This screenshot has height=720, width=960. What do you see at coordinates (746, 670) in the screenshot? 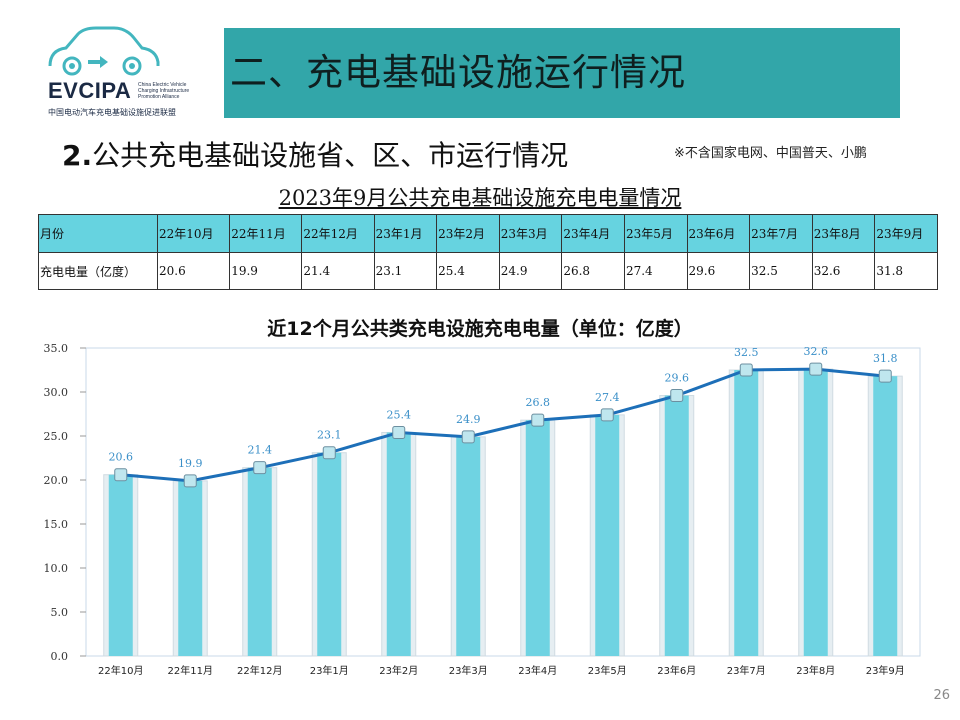
I see `x-tick-label: 23年7月` at bounding box center [746, 670].